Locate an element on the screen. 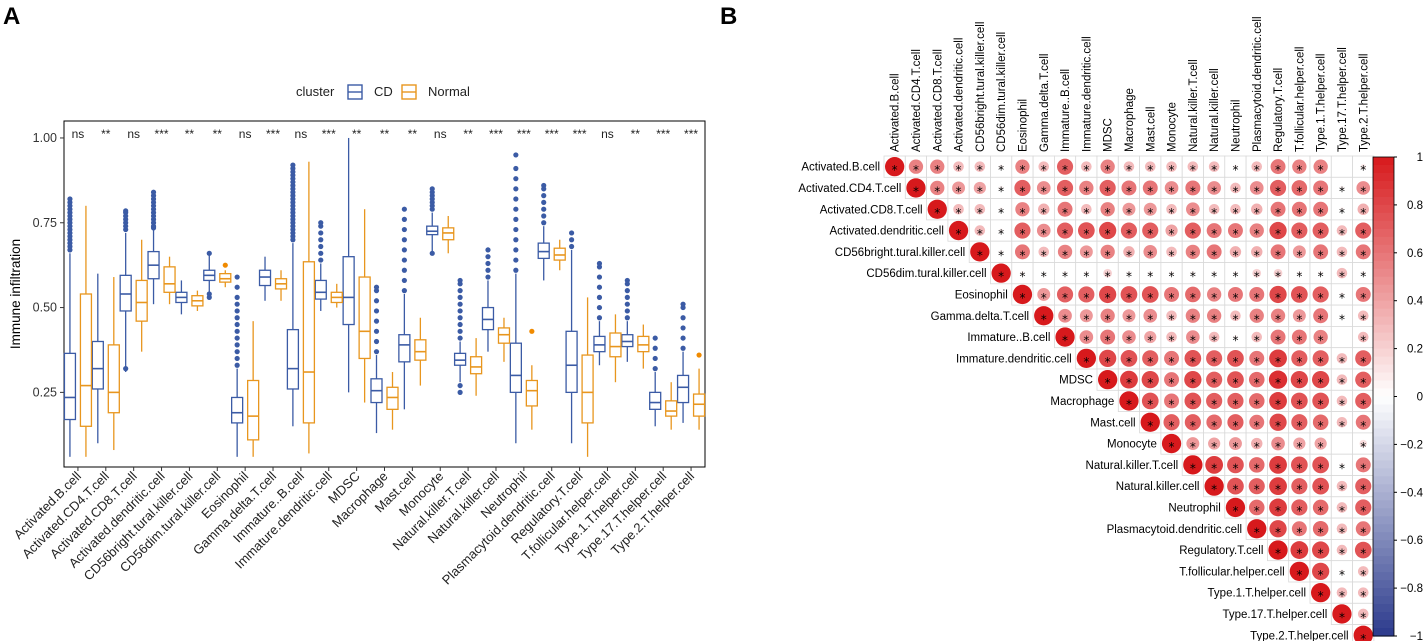 The height and width of the screenshot is (641, 1426). row-label: Macrophage is located at coordinates (1082, 402).